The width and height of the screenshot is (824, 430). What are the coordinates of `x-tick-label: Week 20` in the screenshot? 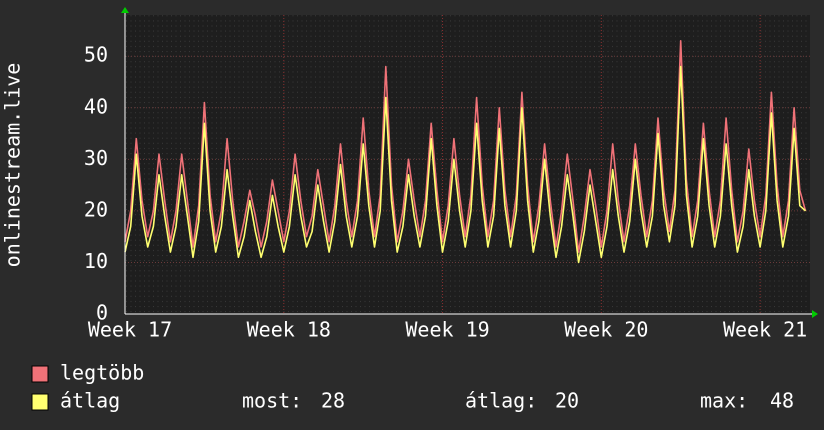 It's located at (606, 330).